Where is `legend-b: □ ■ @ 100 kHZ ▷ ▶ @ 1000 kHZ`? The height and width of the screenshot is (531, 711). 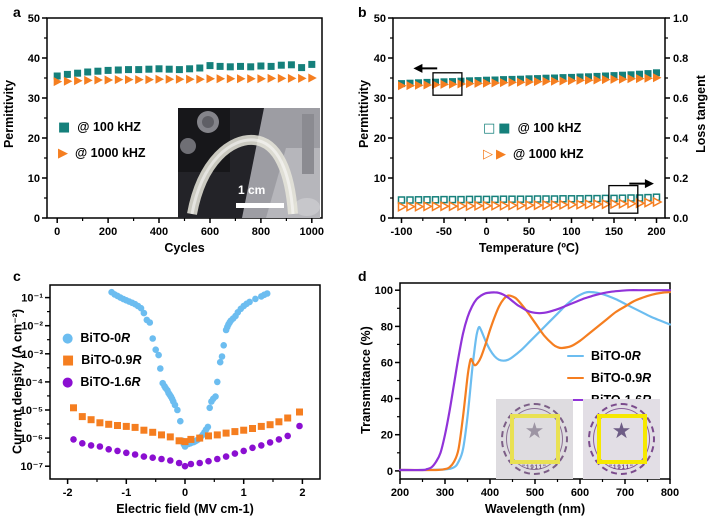 legend-b: □ ■ @ 100 kHZ ▷ ▶ @ 1000 kHZ is located at coordinates (533, 141).